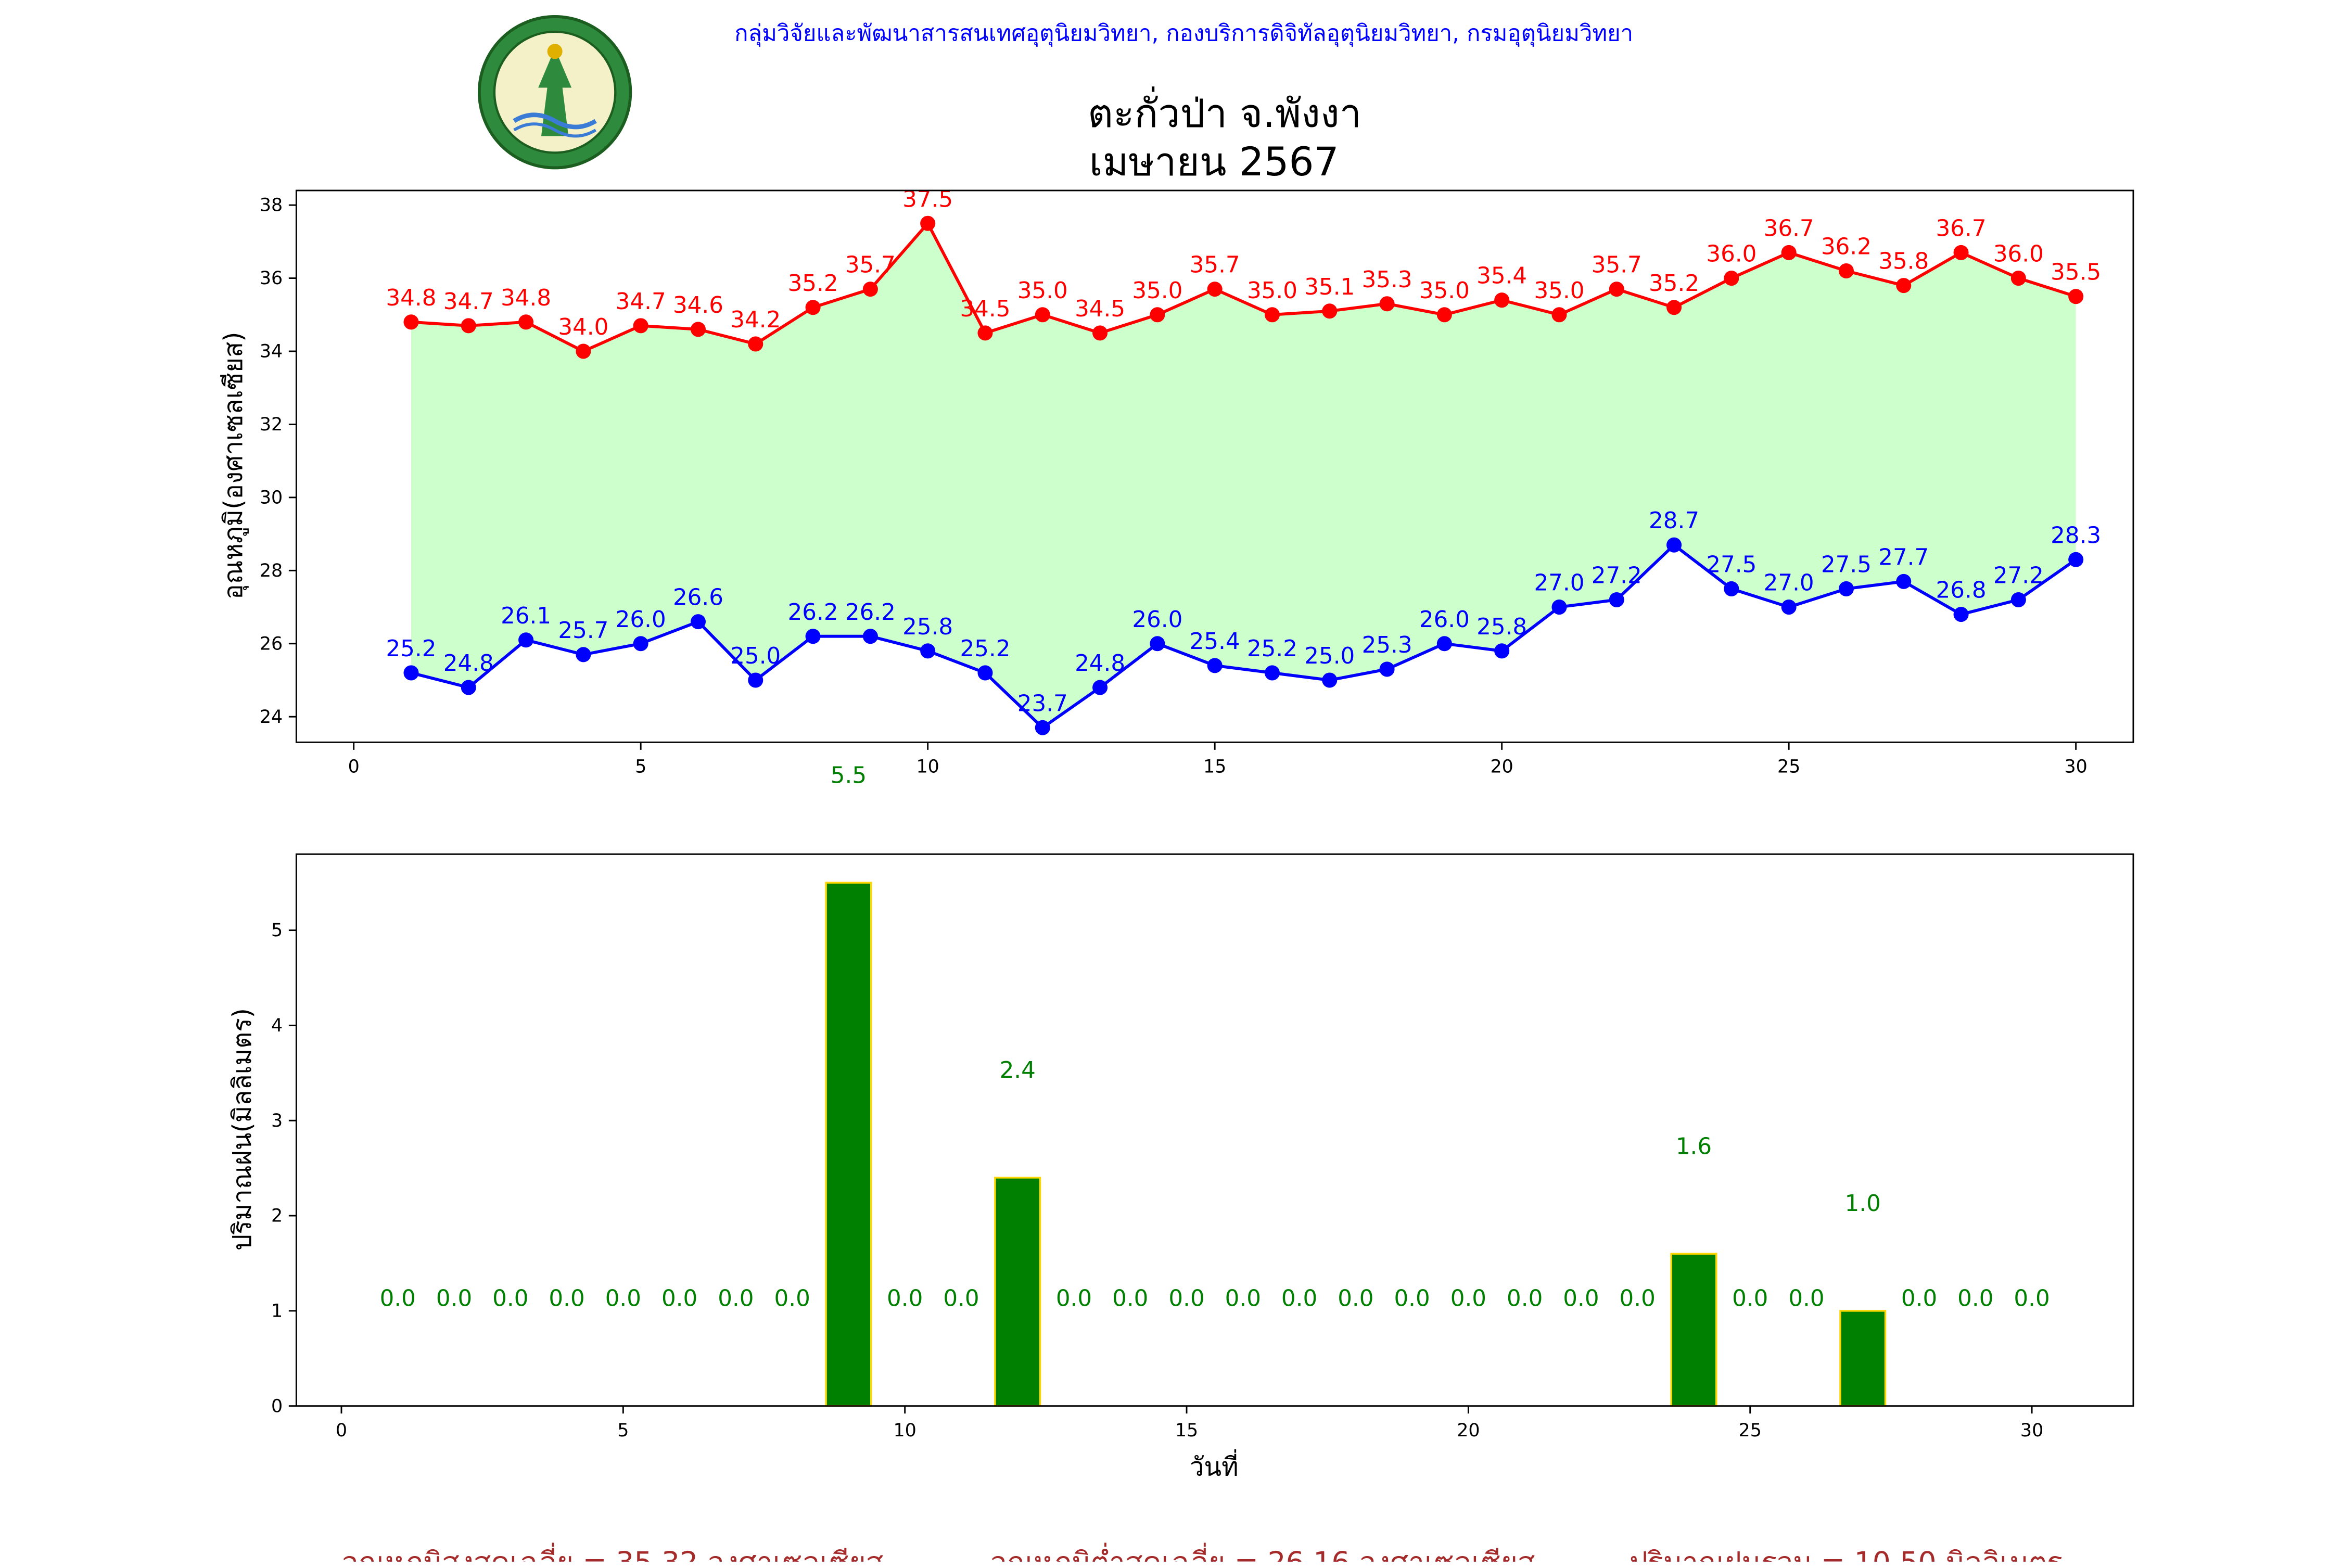 This screenshot has height=1568, width=2342. I want to click on min-temperature-label: 23.7, so click(1042, 704).